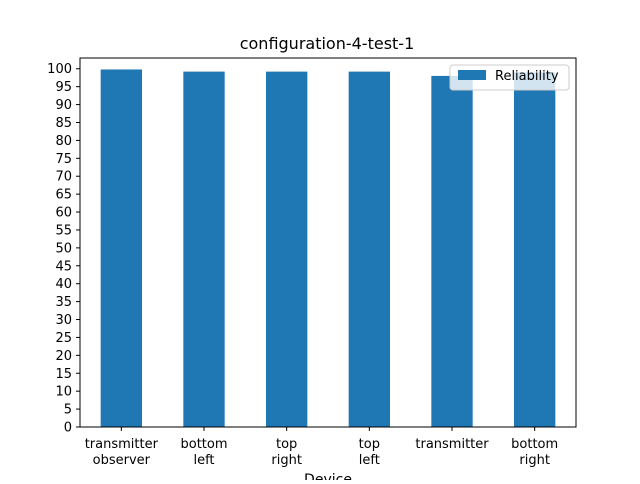 The image size is (640, 484). What do you see at coordinates (63, 105) in the screenshot?
I see `y-tick-label: 90` at bounding box center [63, 105].